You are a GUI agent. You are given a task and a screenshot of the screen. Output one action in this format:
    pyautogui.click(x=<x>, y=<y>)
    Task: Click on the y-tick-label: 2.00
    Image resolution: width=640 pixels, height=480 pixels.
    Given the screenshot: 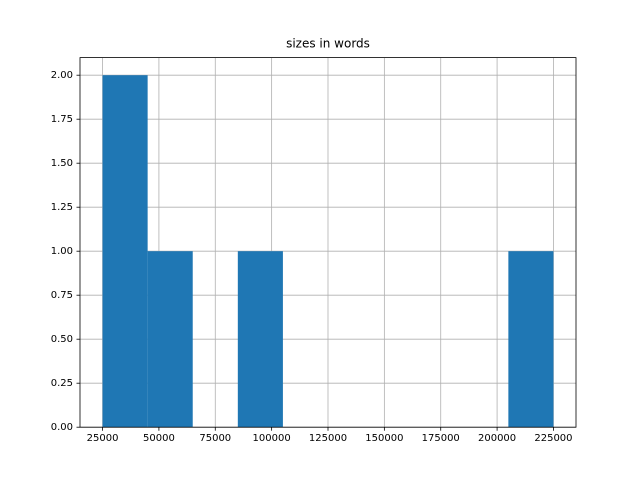 What is the action you would take?
    pyautogui.click(x=62, y=75)
    